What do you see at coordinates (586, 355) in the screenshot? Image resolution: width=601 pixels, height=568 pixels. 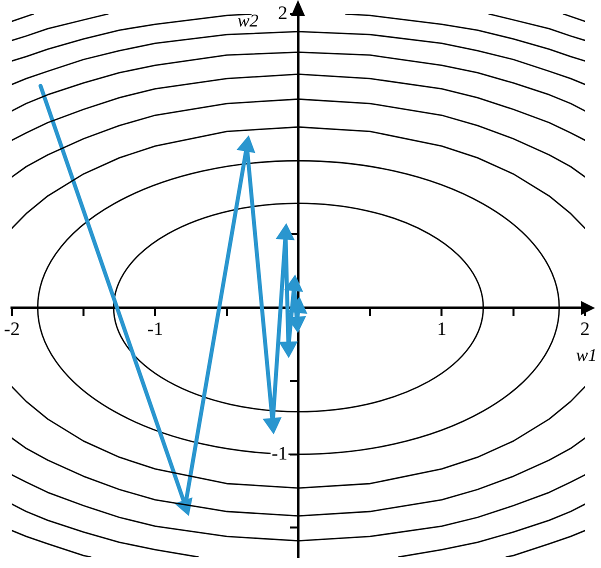 I see `x-axis-title: w1` at bounding box center [586, 355].